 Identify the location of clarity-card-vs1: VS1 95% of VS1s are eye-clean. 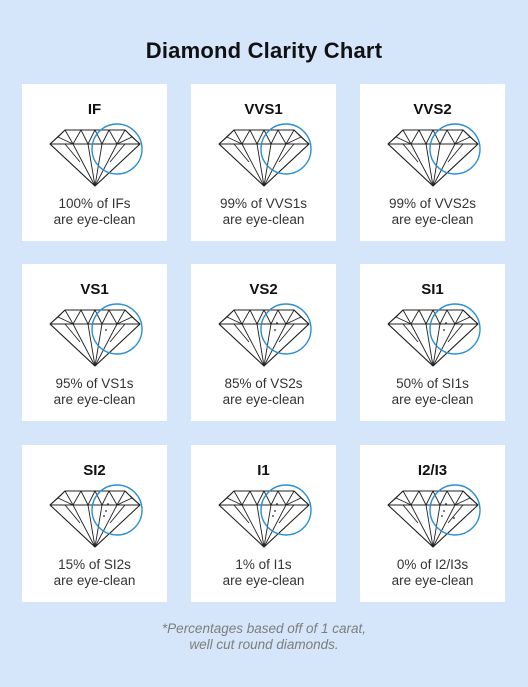
(94, 342).